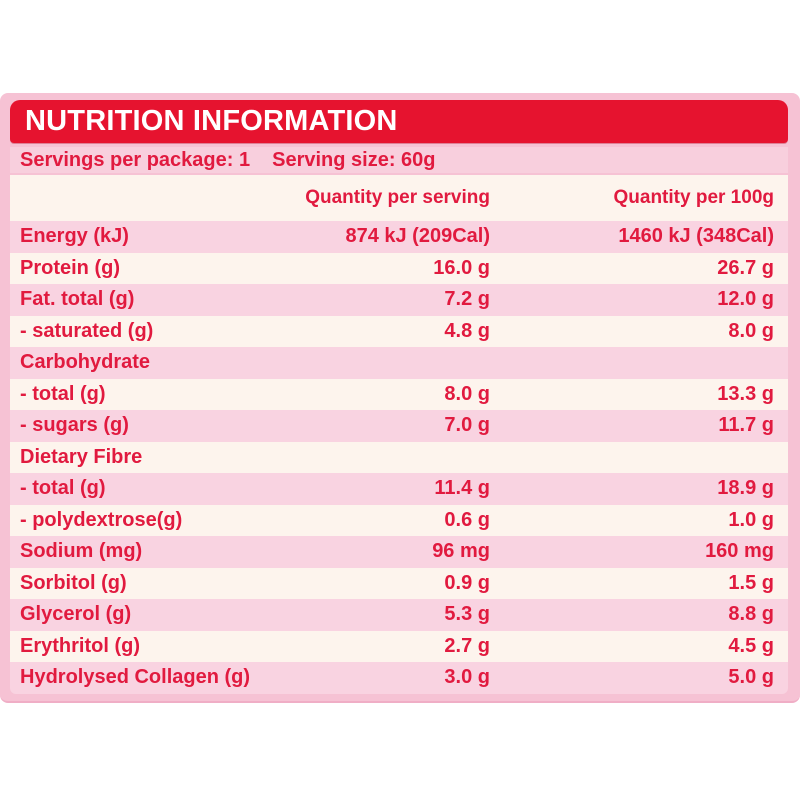  Describe the element at coordinates (399, 363) in the screenshot. I see `table-row-carbohydrate: Carbohydrate` at that location.